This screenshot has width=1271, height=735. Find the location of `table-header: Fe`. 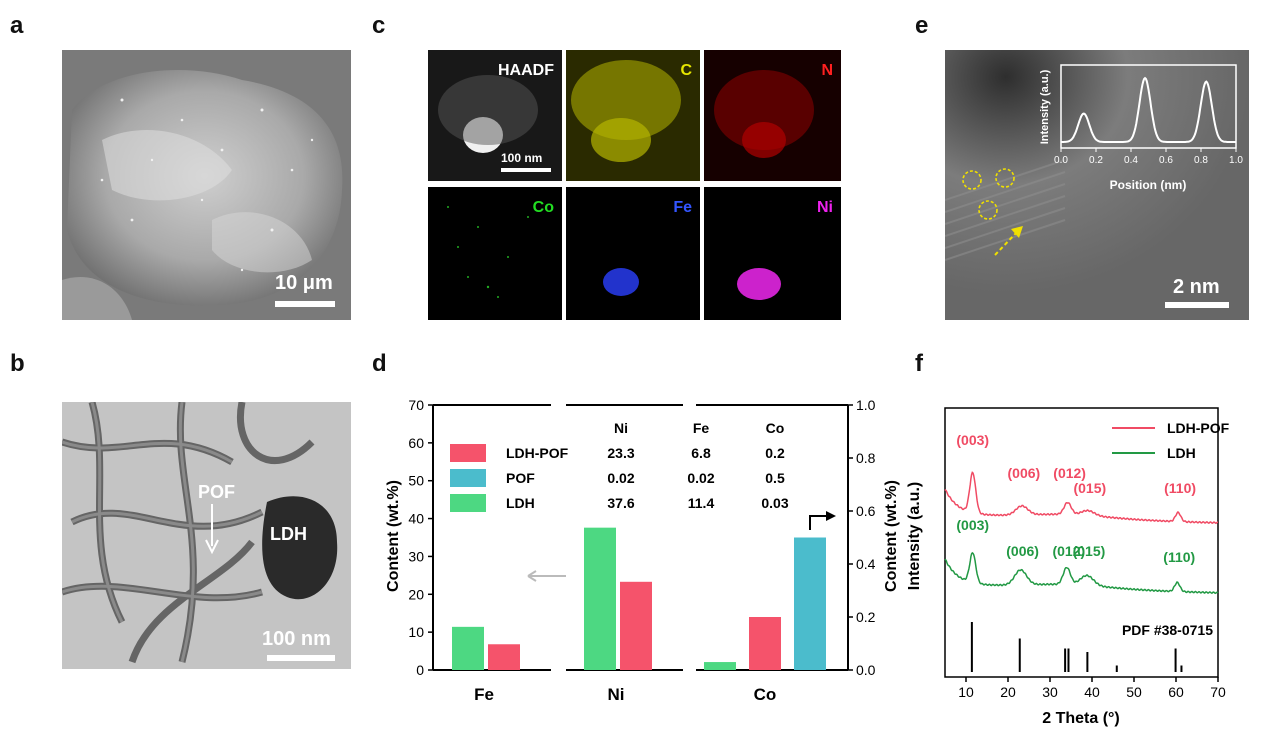

table-header: Fe is located at coordinates (701, 428).